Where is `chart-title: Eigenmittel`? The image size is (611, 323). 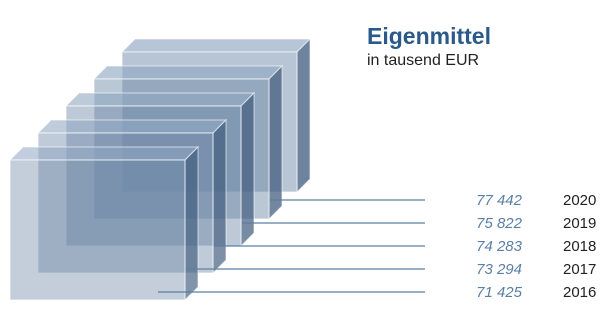
chart-title: Eigenmittel is located at coordinates (429, 36).